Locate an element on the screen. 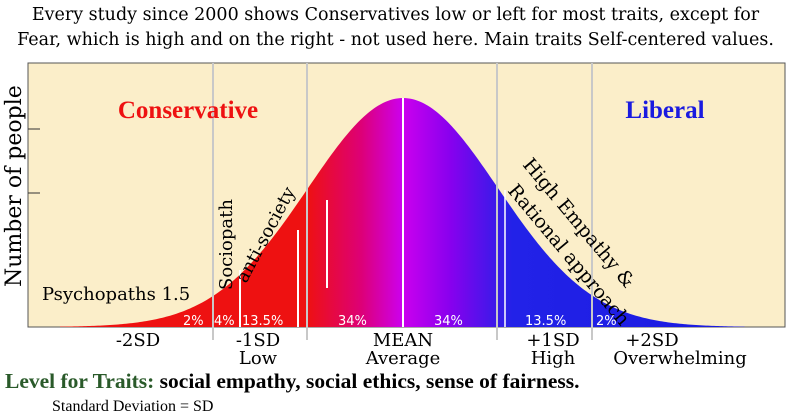 The height and width of the screenshot is (418, 791). y-axis-label: Number of people is located at coordinates (14, 186).